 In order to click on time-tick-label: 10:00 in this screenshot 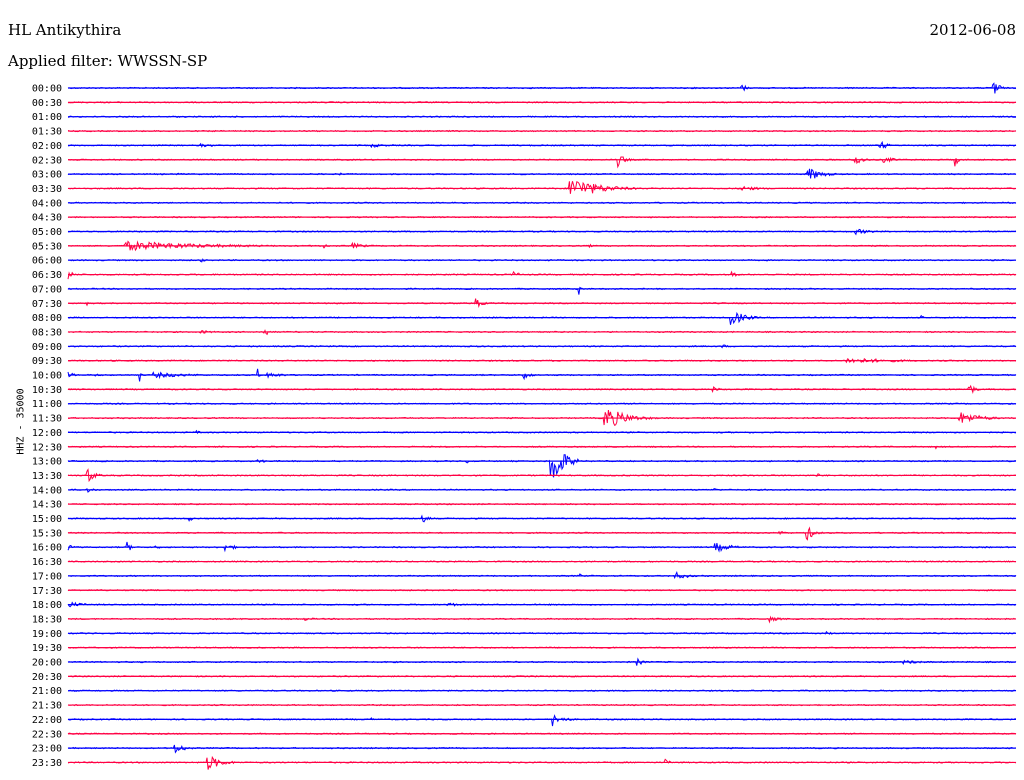, I will do `click(47, 376)`.